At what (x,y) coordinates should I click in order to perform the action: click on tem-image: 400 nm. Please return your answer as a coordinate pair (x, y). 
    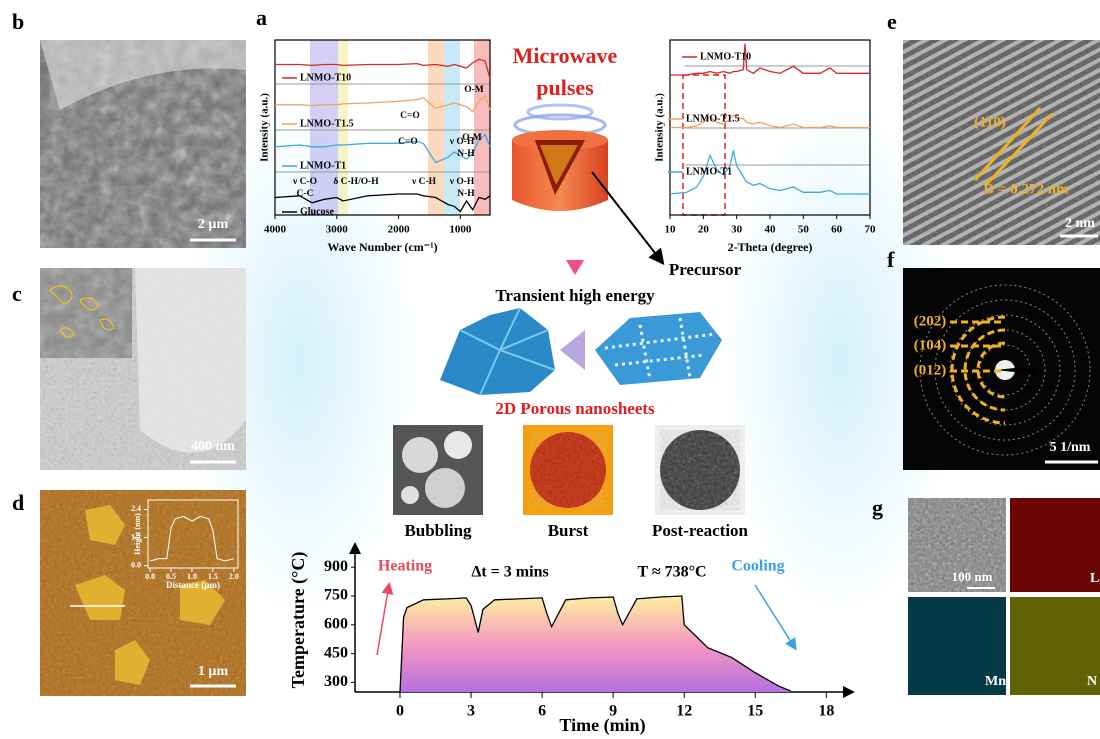
    Looking at the image, I should click on (143, 369).